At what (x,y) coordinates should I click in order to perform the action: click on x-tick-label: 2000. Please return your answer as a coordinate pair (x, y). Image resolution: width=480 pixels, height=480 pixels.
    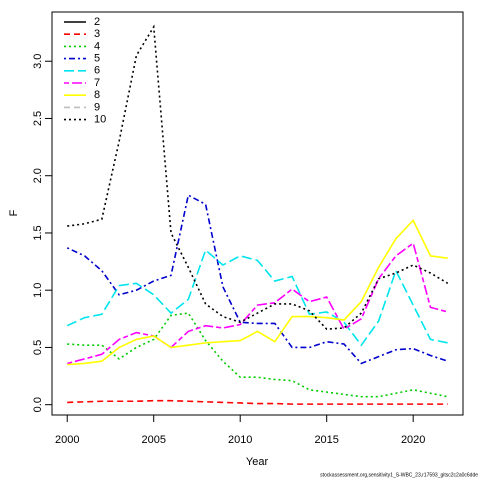
    Looking at the image, I should click on (67, 440).